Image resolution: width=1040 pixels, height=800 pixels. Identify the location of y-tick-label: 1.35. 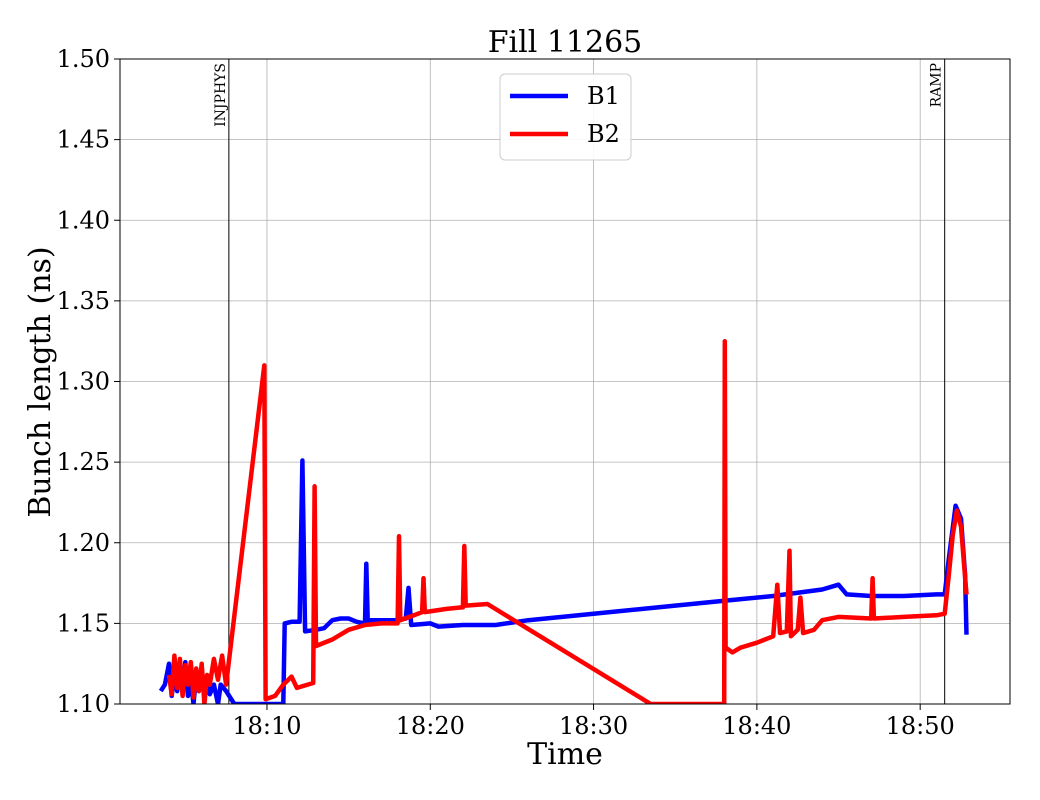
(83, 301).